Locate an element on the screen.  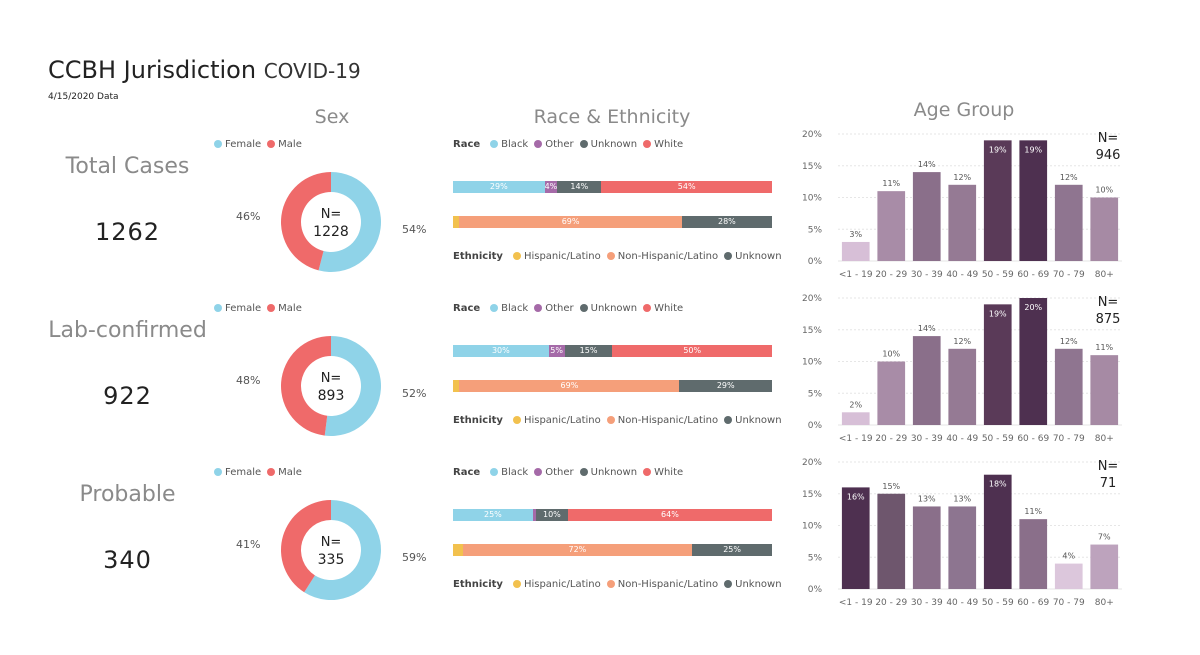
ethnicity-legend-2-swatch-hispanic-latino is located at coordinates (516, 420).